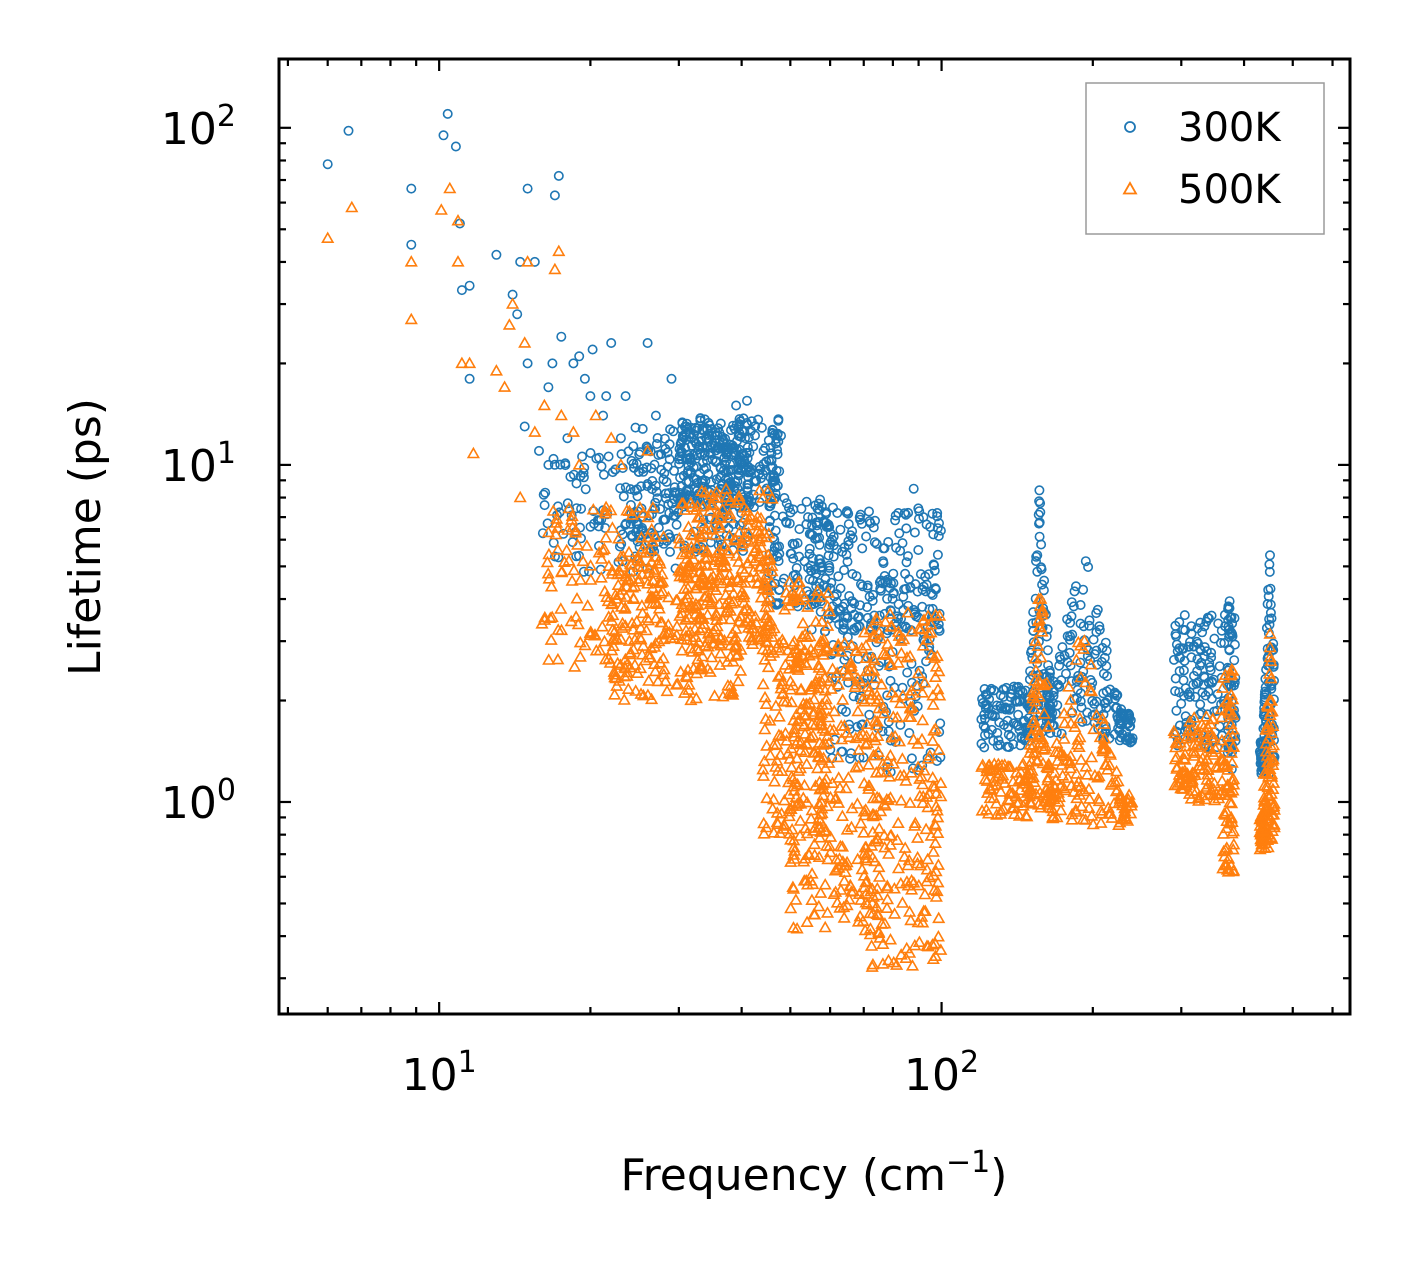 The image size is (1408, 1265). What do you see at coordinates (439, 1073) in the screenshot?
I see `x-tick-label: 101` at bounding box center [439, 1073].